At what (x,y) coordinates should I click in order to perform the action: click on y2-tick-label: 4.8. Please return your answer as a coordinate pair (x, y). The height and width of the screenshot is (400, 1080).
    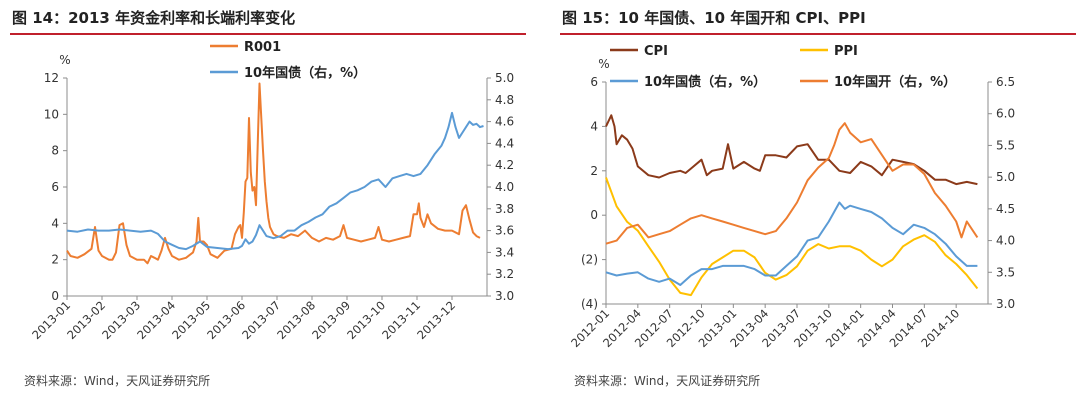
    Looking at the image, I should click on (504, 100).